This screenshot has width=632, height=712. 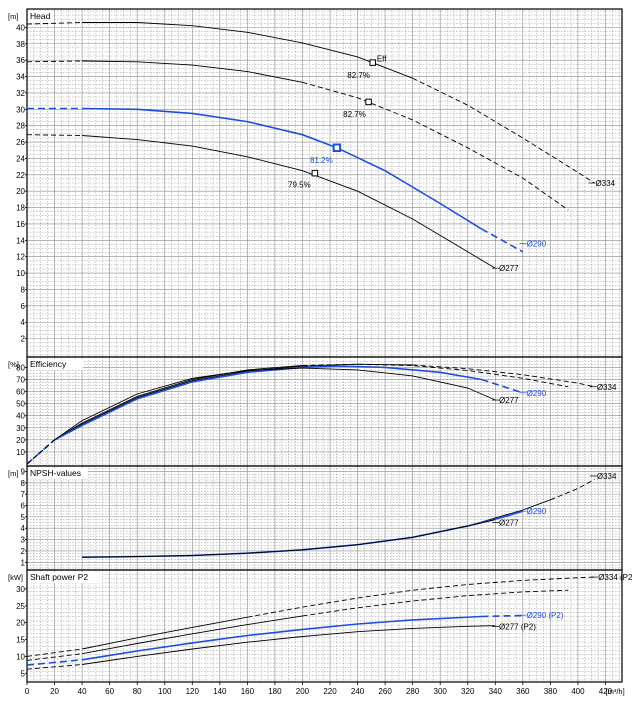 I want to click on head-y-tick-label: 36, so click(x=20, y=60).